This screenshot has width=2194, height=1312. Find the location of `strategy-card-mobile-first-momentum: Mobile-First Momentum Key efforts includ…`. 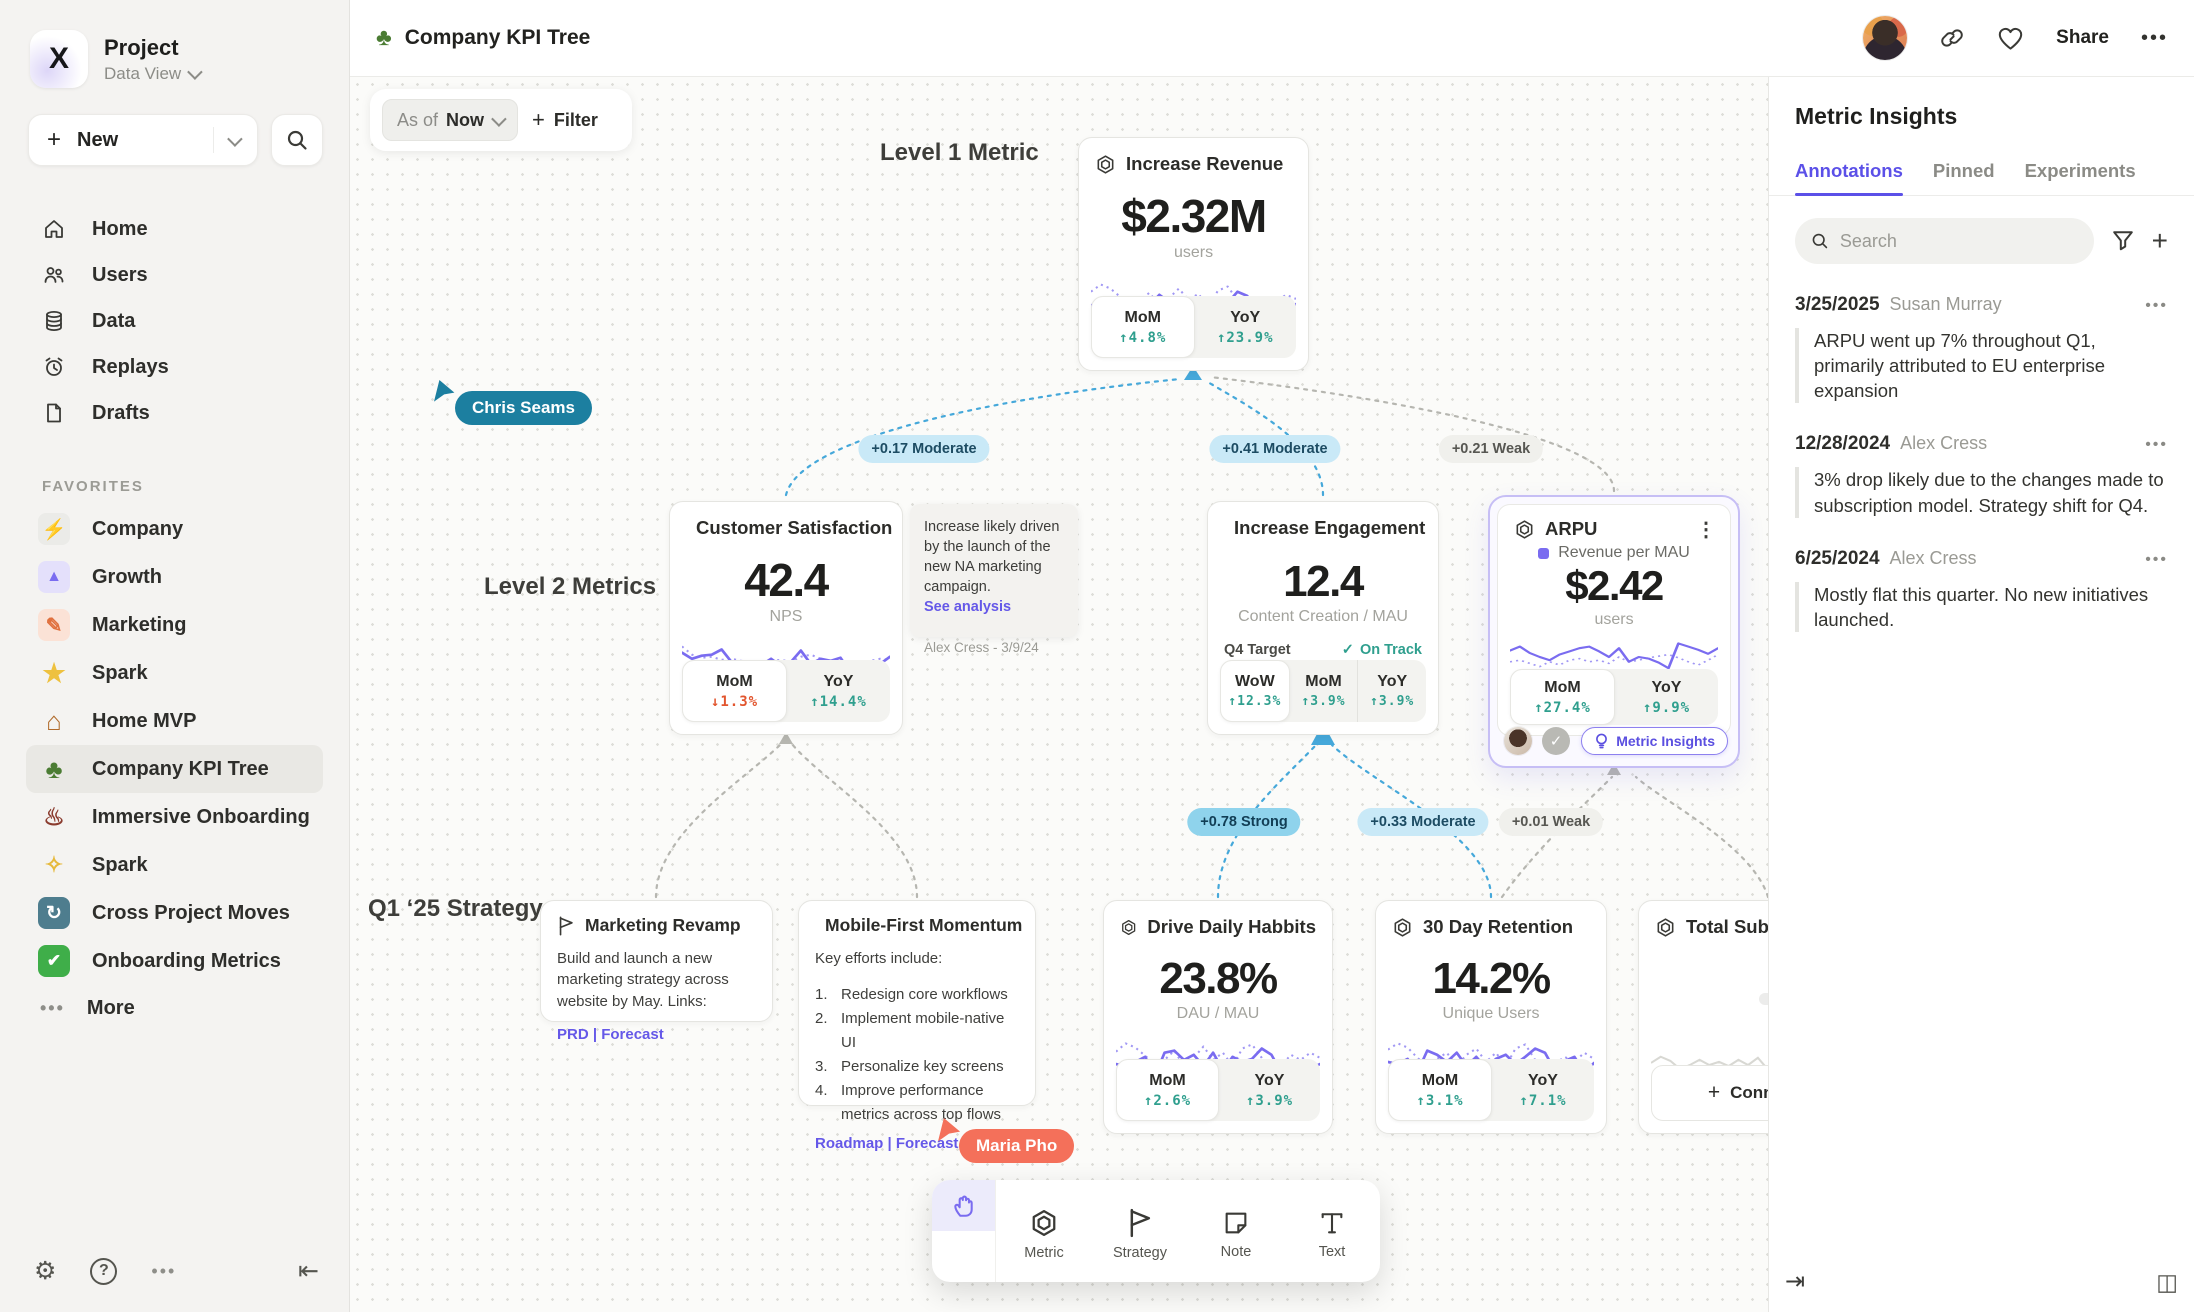

strategy-card-mobile-first-momentum: Mobile-First Momentum Key efforts includ… is located at coordinates (917, 1026).